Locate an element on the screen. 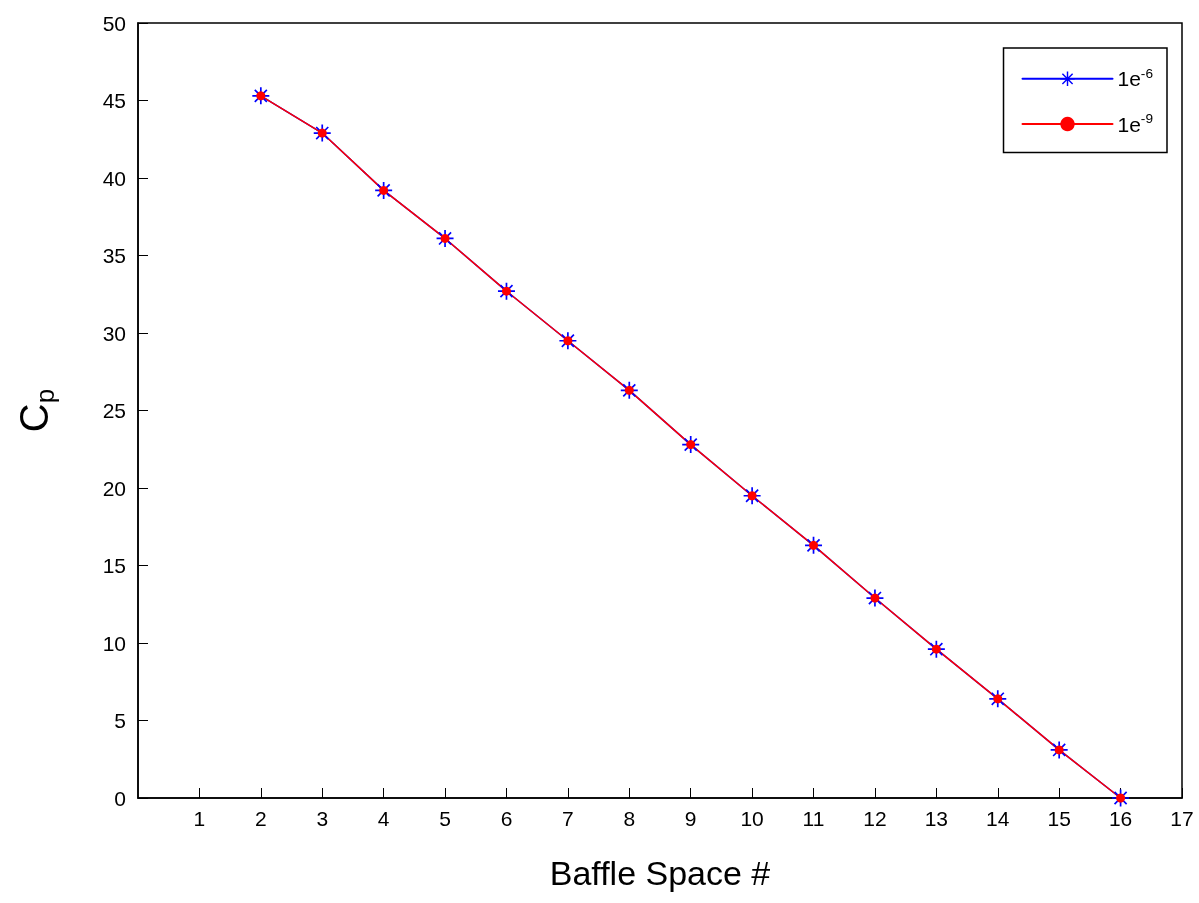  x-tick-label: 6 is located at coordinates (506, 818).